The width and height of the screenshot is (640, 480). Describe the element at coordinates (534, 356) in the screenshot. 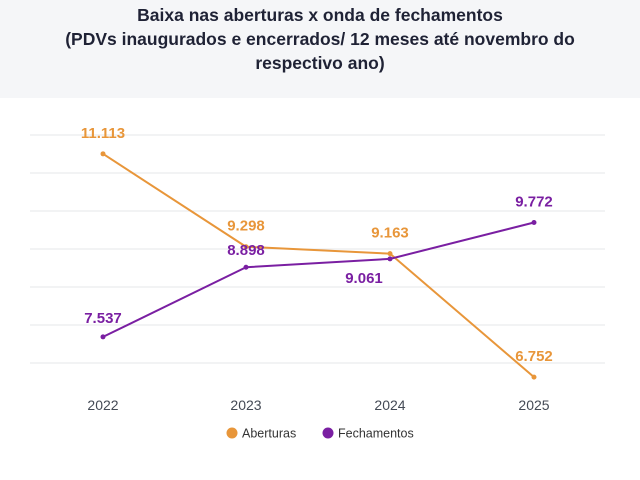

I see `aberturas-label-2025: 6.752` at that location.